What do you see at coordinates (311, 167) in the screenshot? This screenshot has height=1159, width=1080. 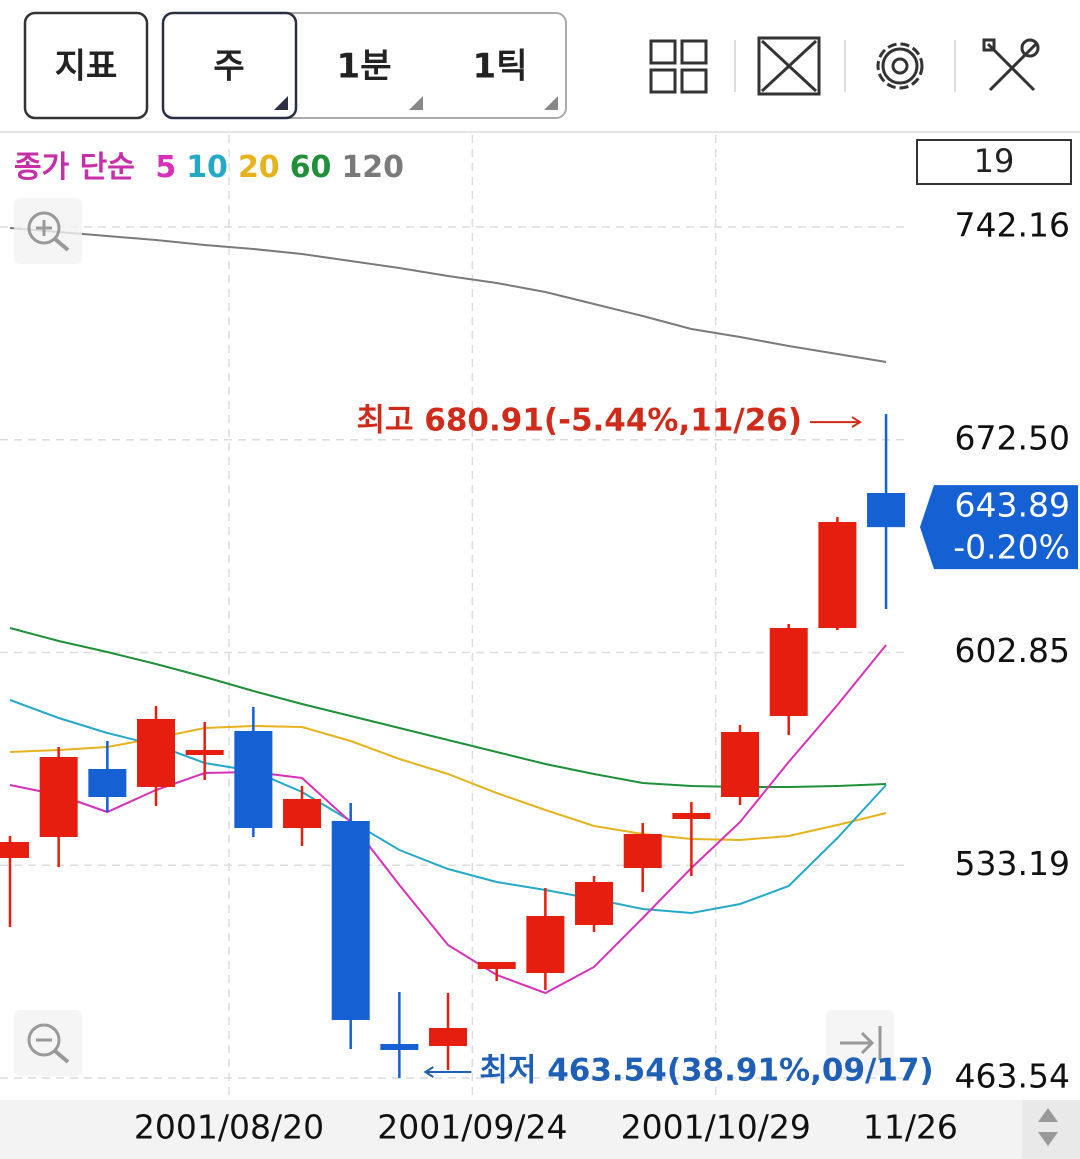 I see `legend-entry: 60` at bounding box center [311, 167].